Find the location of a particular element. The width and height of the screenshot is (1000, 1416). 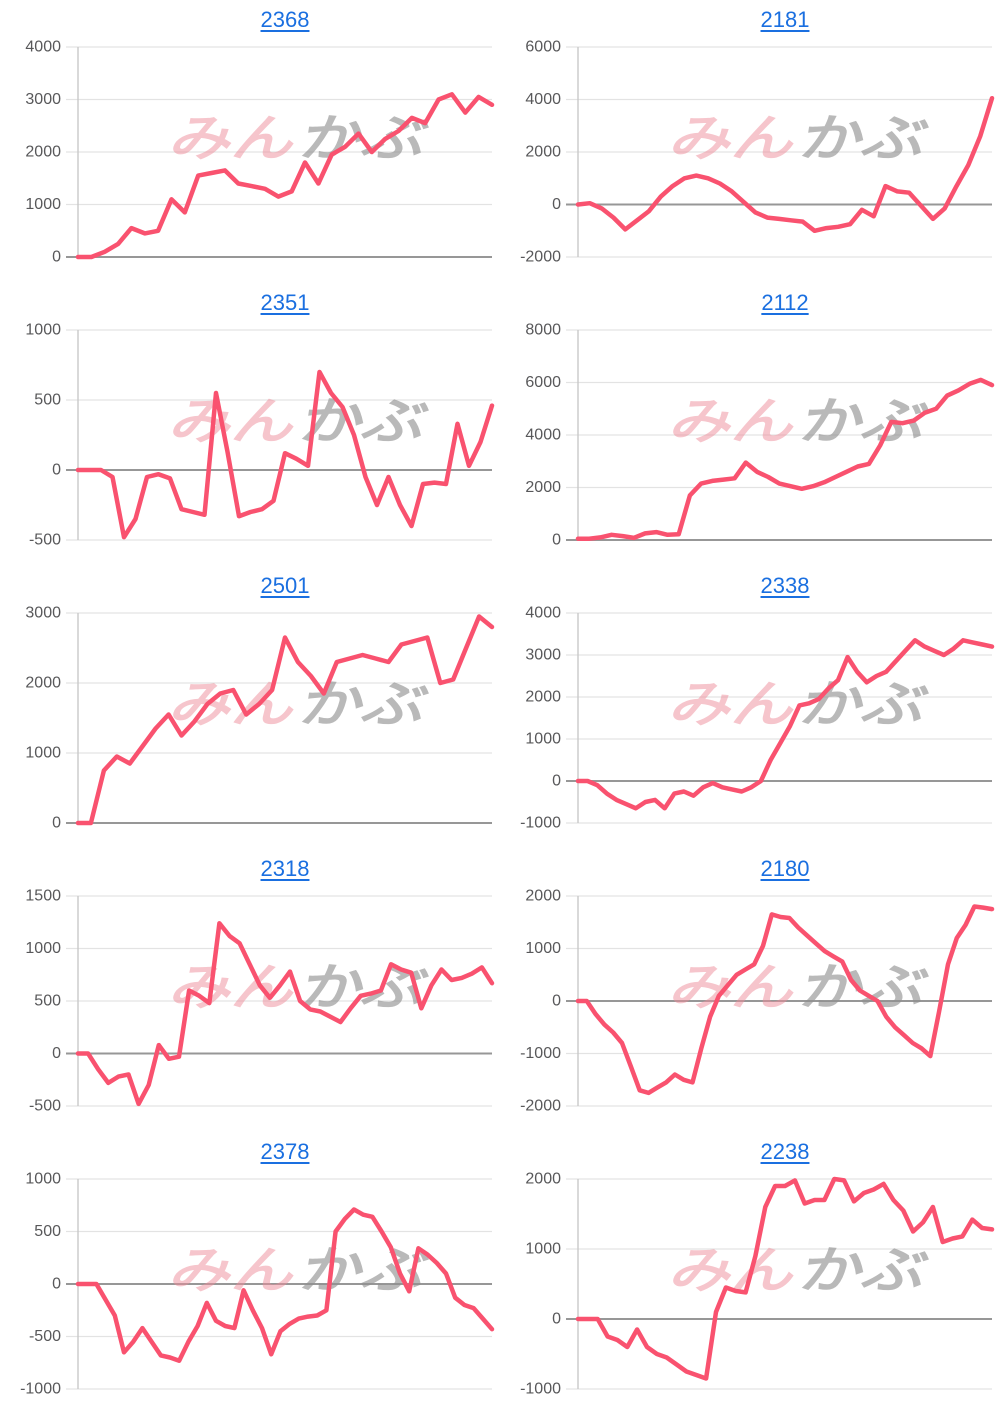

chart-cell-2180: 2180 -2000 -1000 0 1000 2000 みん かぶ is located at coordinates (750, 990).